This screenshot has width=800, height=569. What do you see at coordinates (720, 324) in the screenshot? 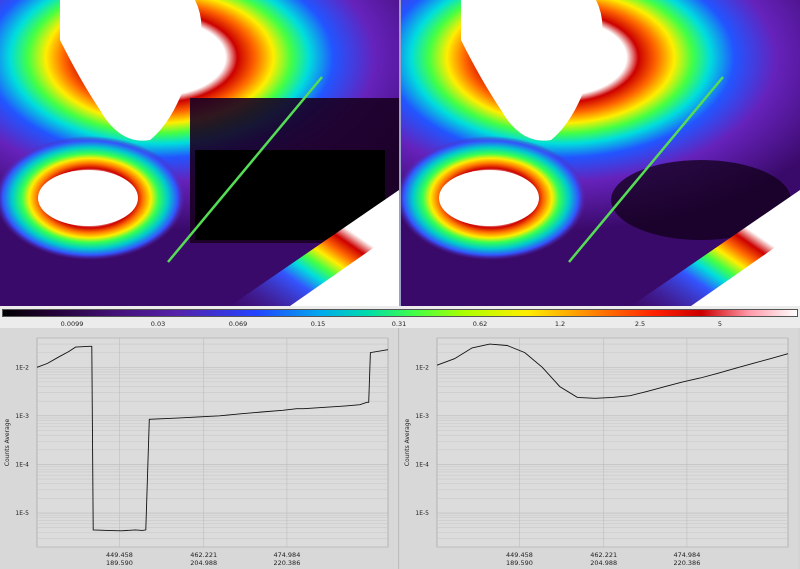
I see `colorbar-tick: 5` at bounding box center [720, 324].